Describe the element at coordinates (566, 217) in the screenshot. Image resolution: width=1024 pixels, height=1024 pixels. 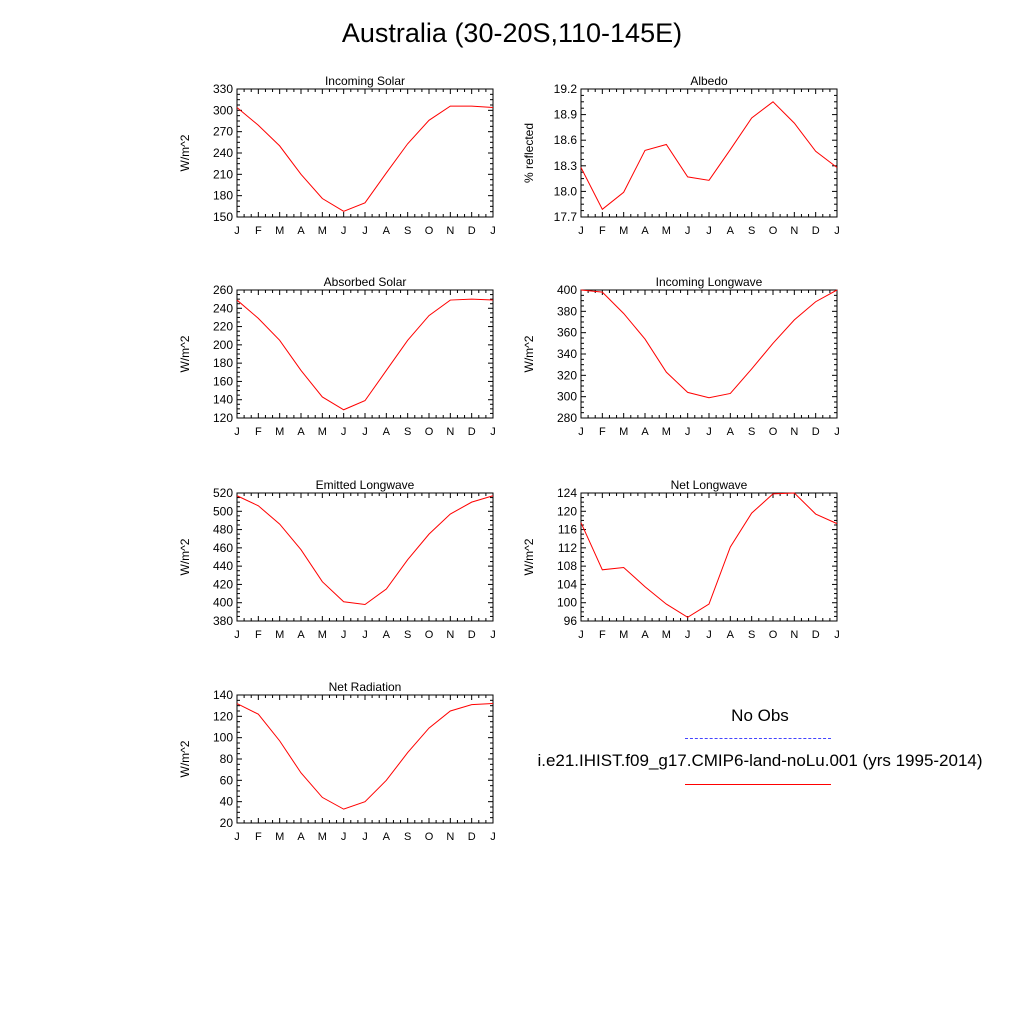
I see `y-tick-label: 17.7` at that location.